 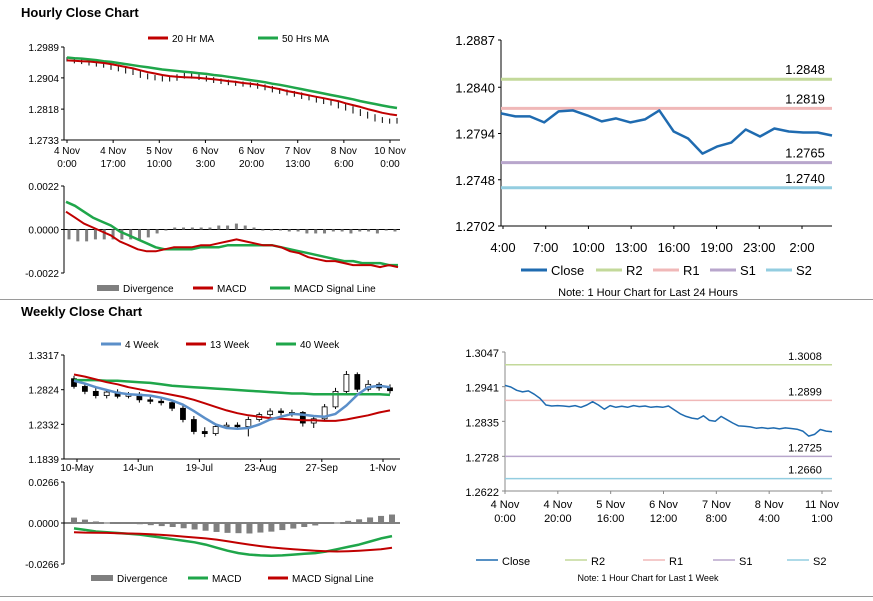 What do you see at coordinates (805, 392) in the screenshot?
I see `weekly-levels-level-r1-label: 1.2899` at bounding box center [805, 392].